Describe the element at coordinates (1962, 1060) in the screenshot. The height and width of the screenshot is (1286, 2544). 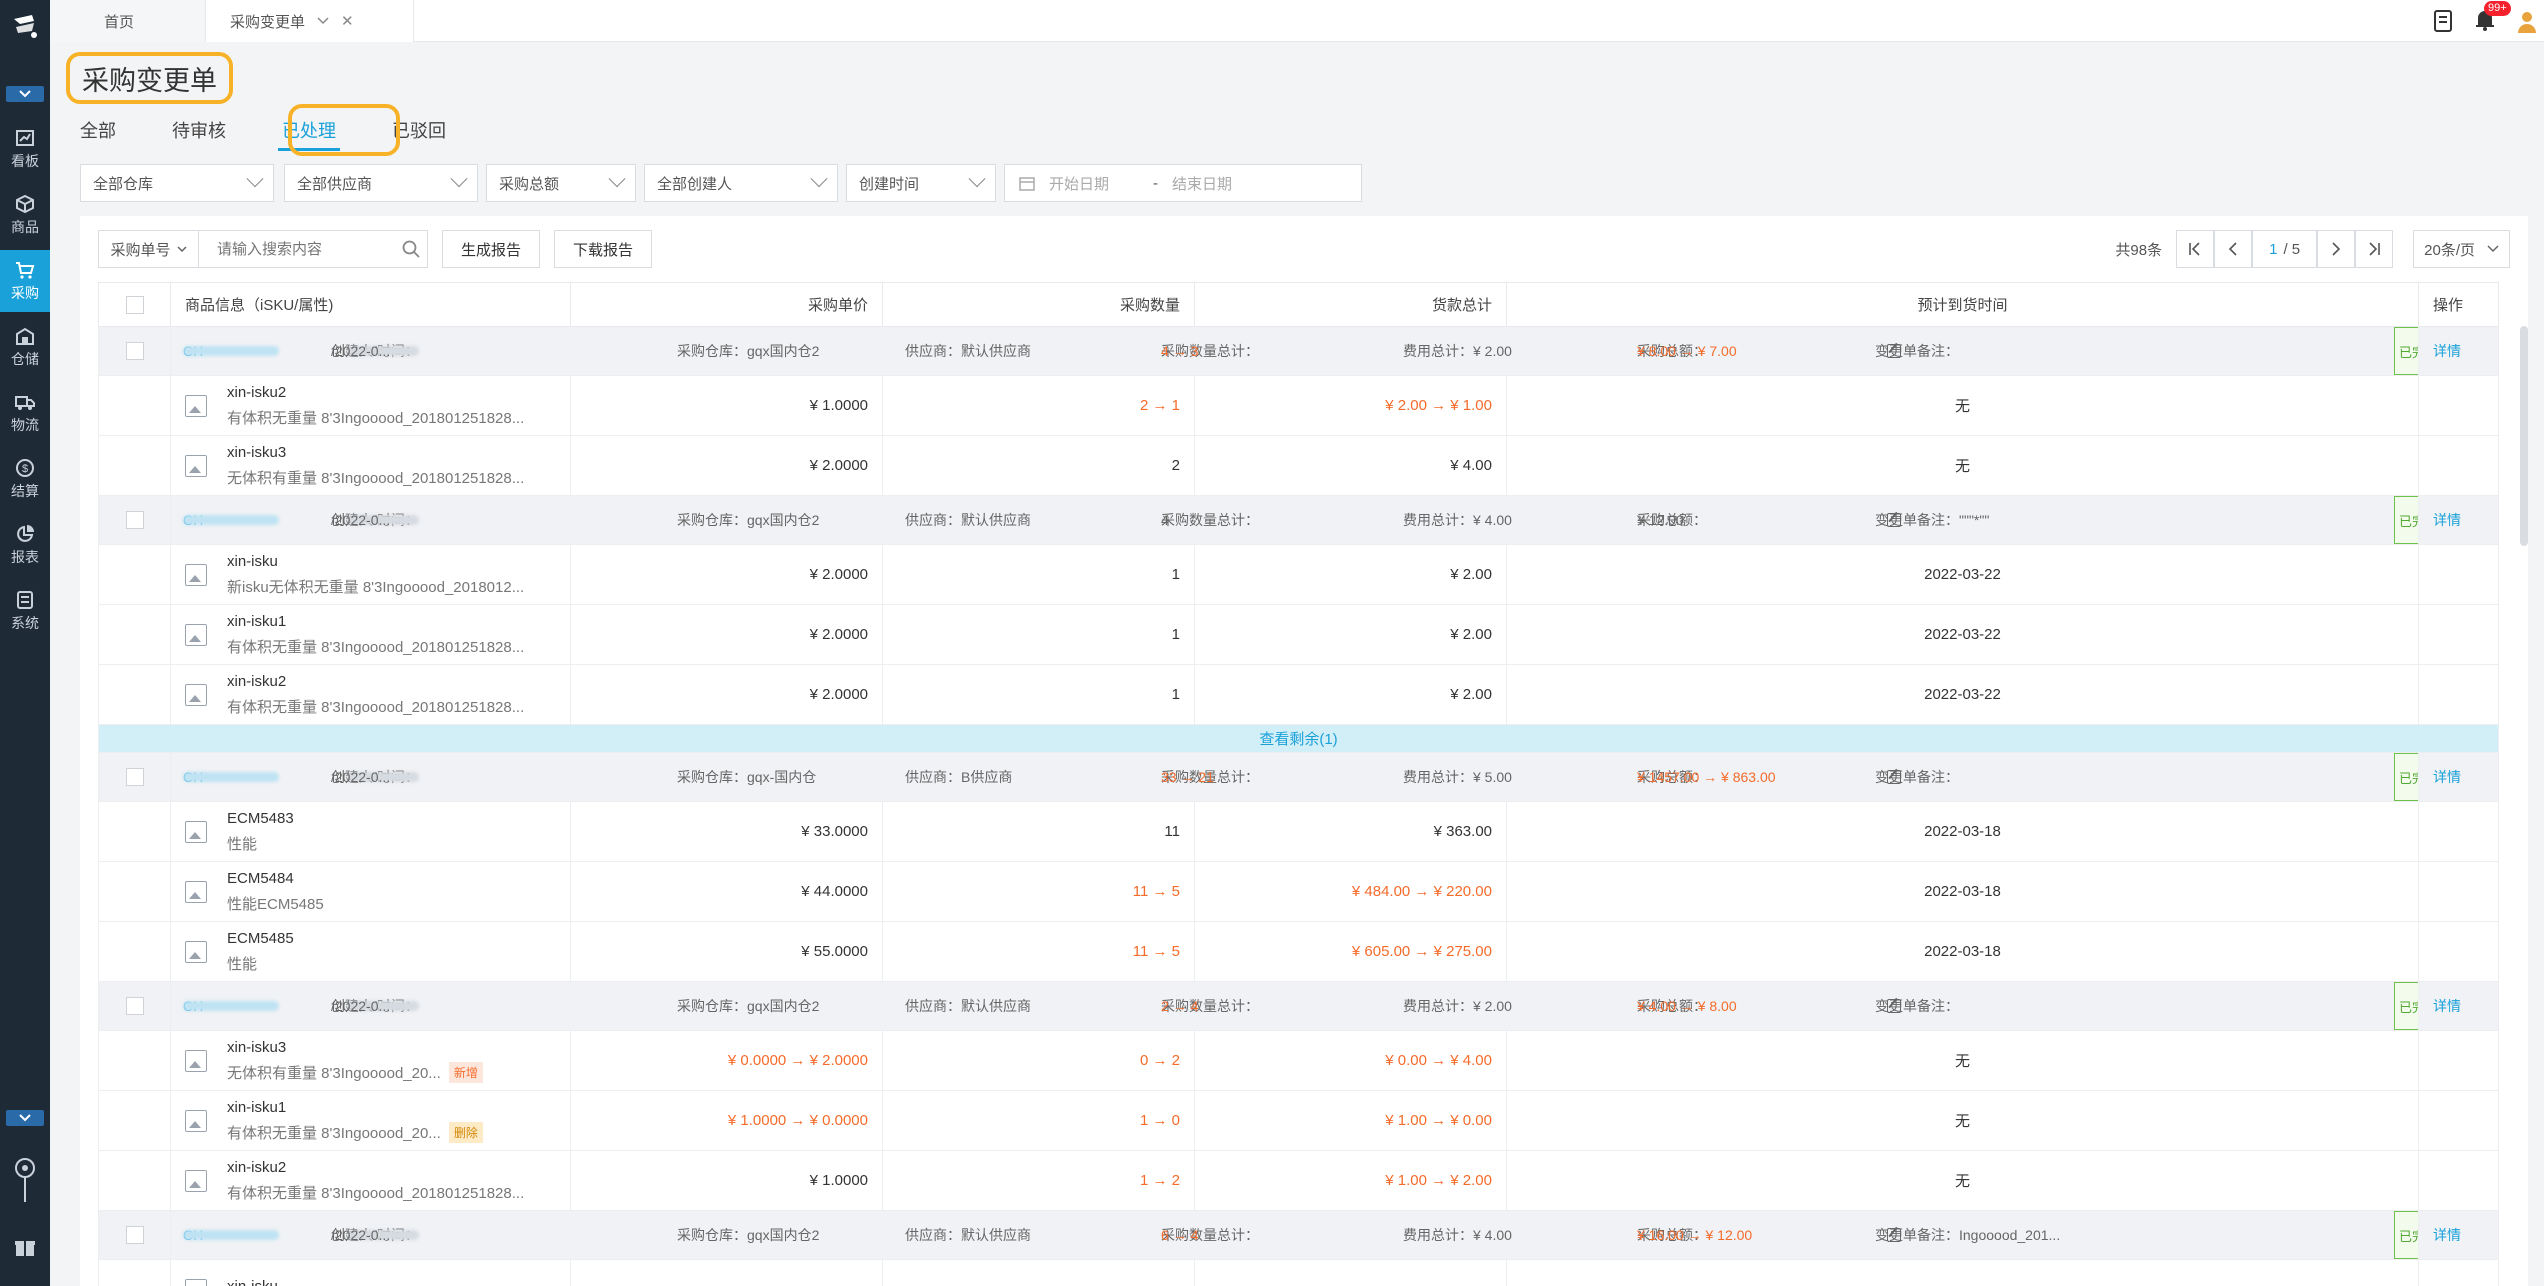
I see `item-eta: 无` at that location.